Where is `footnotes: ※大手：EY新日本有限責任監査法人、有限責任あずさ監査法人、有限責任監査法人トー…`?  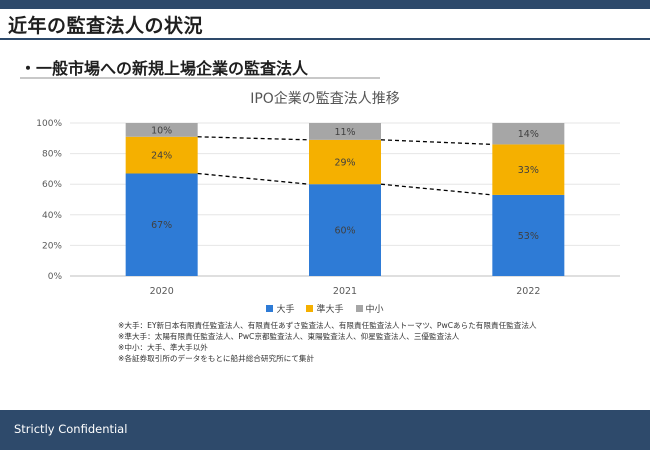 footnotes: ※大手：EY新日本有限責任監査法人、有限責任あずさ監査法人、有限責任監査法人トー… is located at coordinates (327, 342).